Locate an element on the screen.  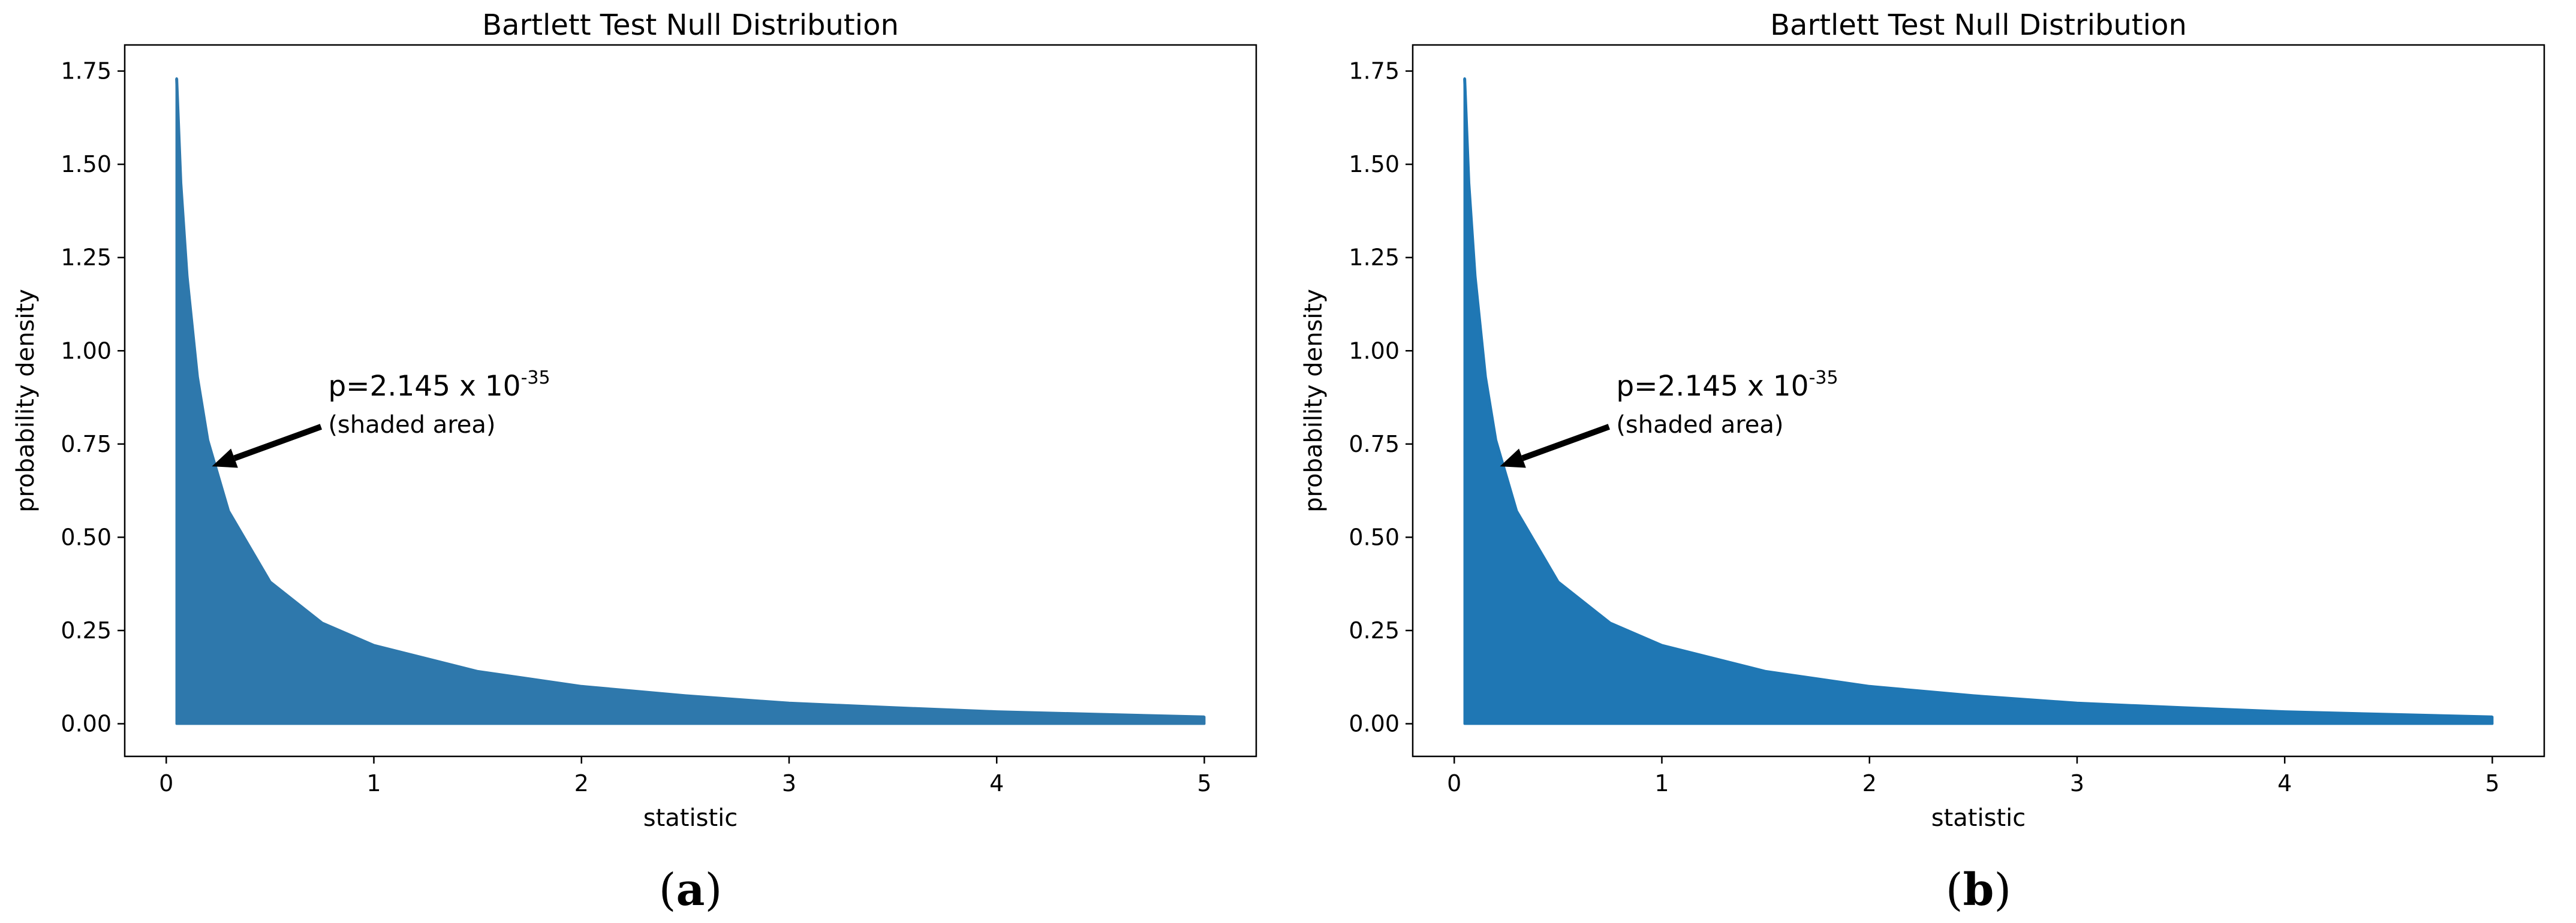
panel-label: (a) is located at coordinates (691, 890).